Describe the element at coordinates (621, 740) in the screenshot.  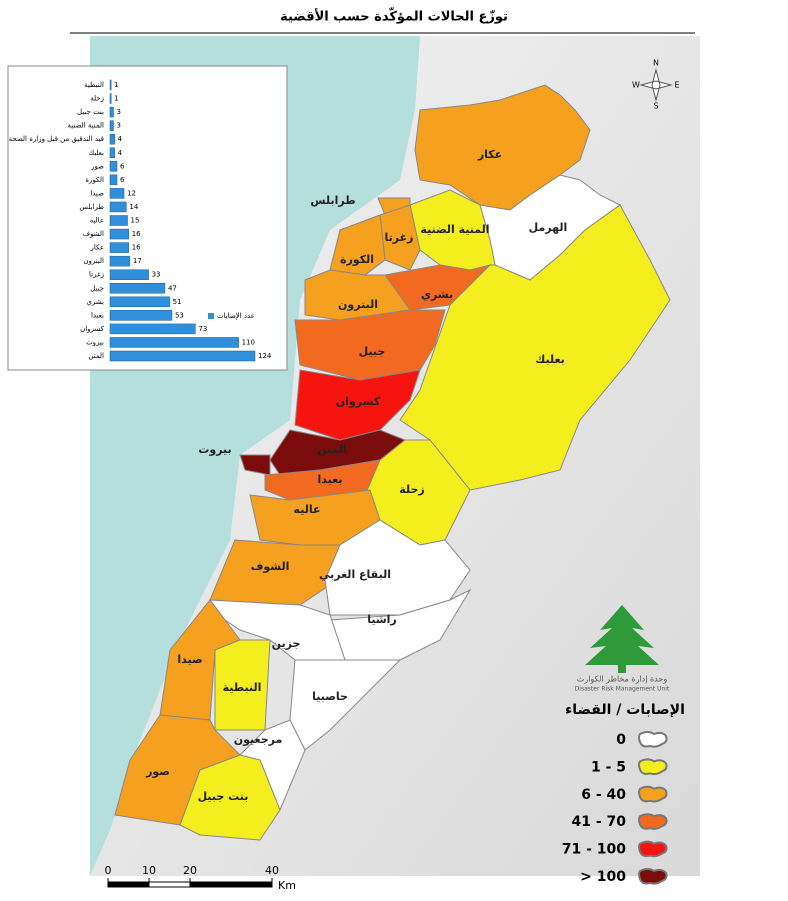
I see `legend-label: 0` at that location.